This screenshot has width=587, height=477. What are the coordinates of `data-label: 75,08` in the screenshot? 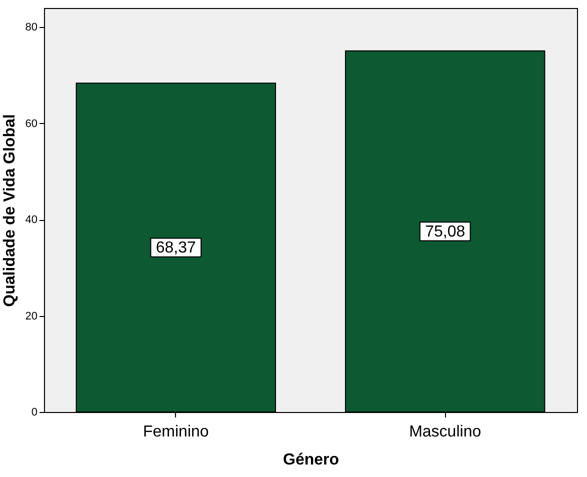 It's located at (445, 231).